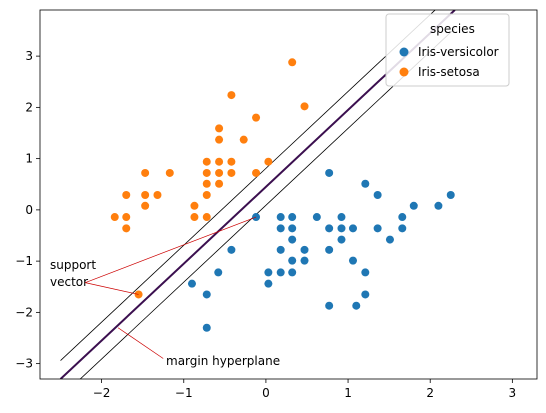 The image size is (546, 413). What do you see at coordinates (102, 393) in the screenshot?
I see `x-tick-label-0: −2` at bounding box center [102, 393].